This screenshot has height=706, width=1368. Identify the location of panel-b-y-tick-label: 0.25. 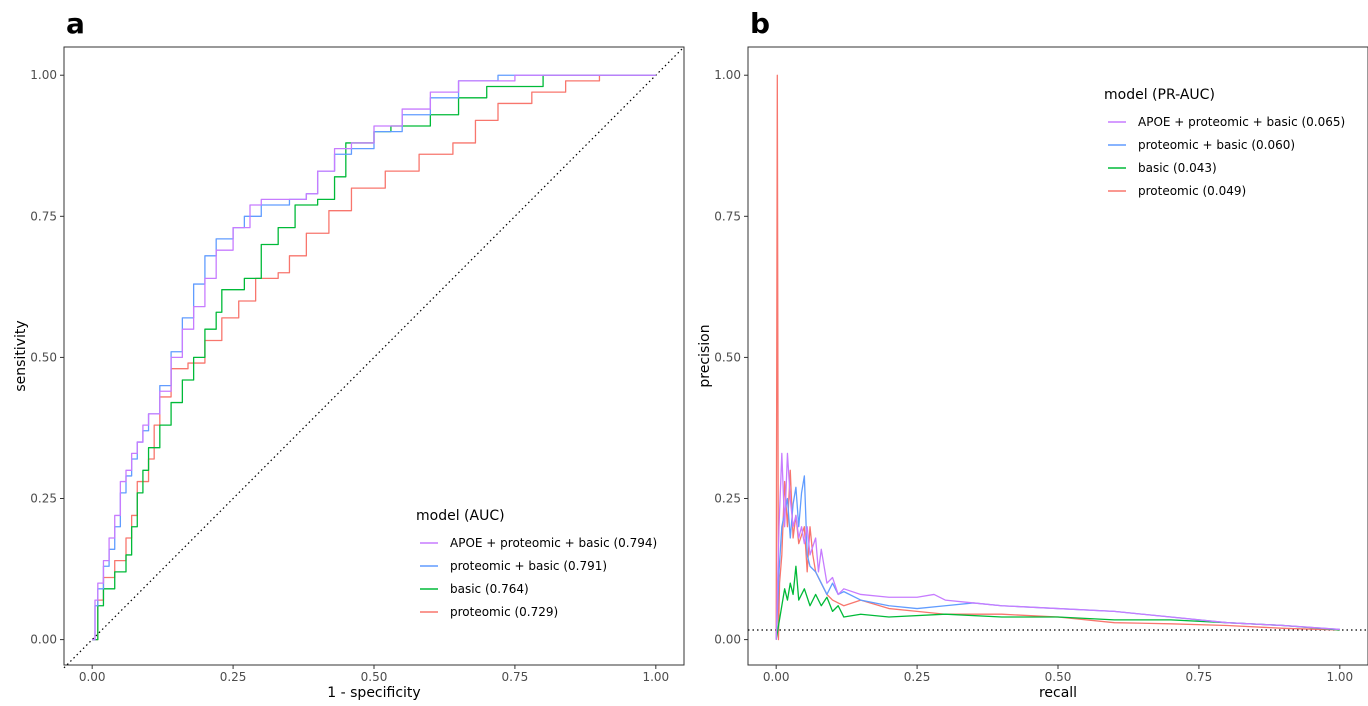
(727, 499).